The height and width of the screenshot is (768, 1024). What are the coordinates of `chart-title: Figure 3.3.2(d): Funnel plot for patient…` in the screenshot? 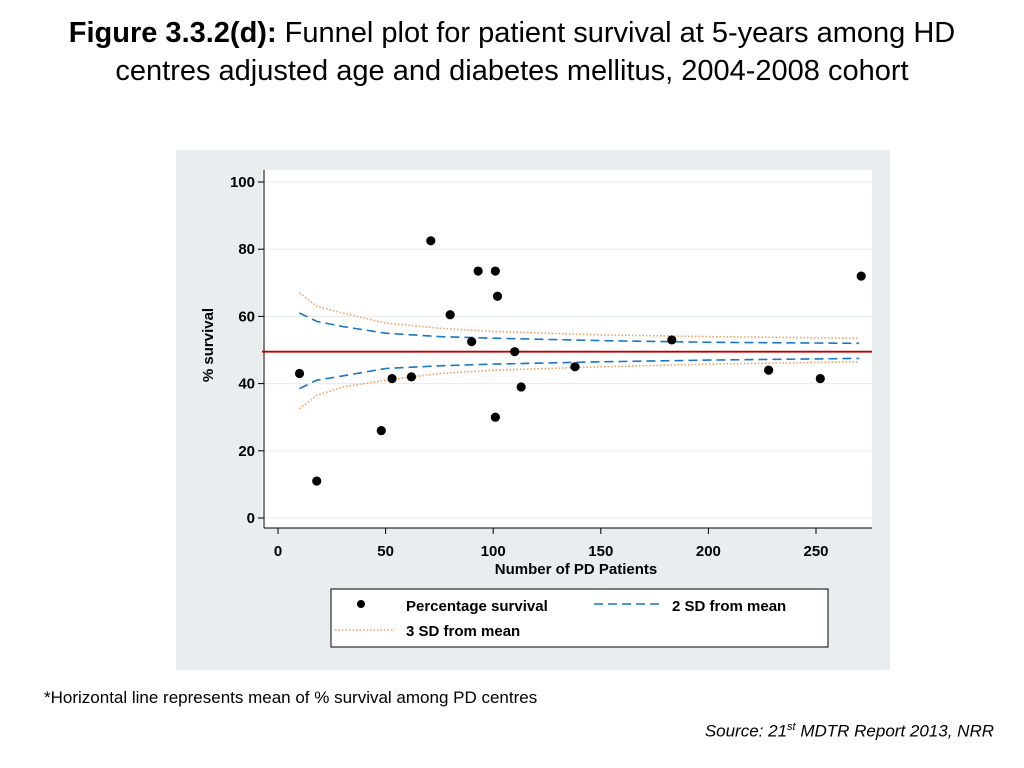 It's located at (512, 52).